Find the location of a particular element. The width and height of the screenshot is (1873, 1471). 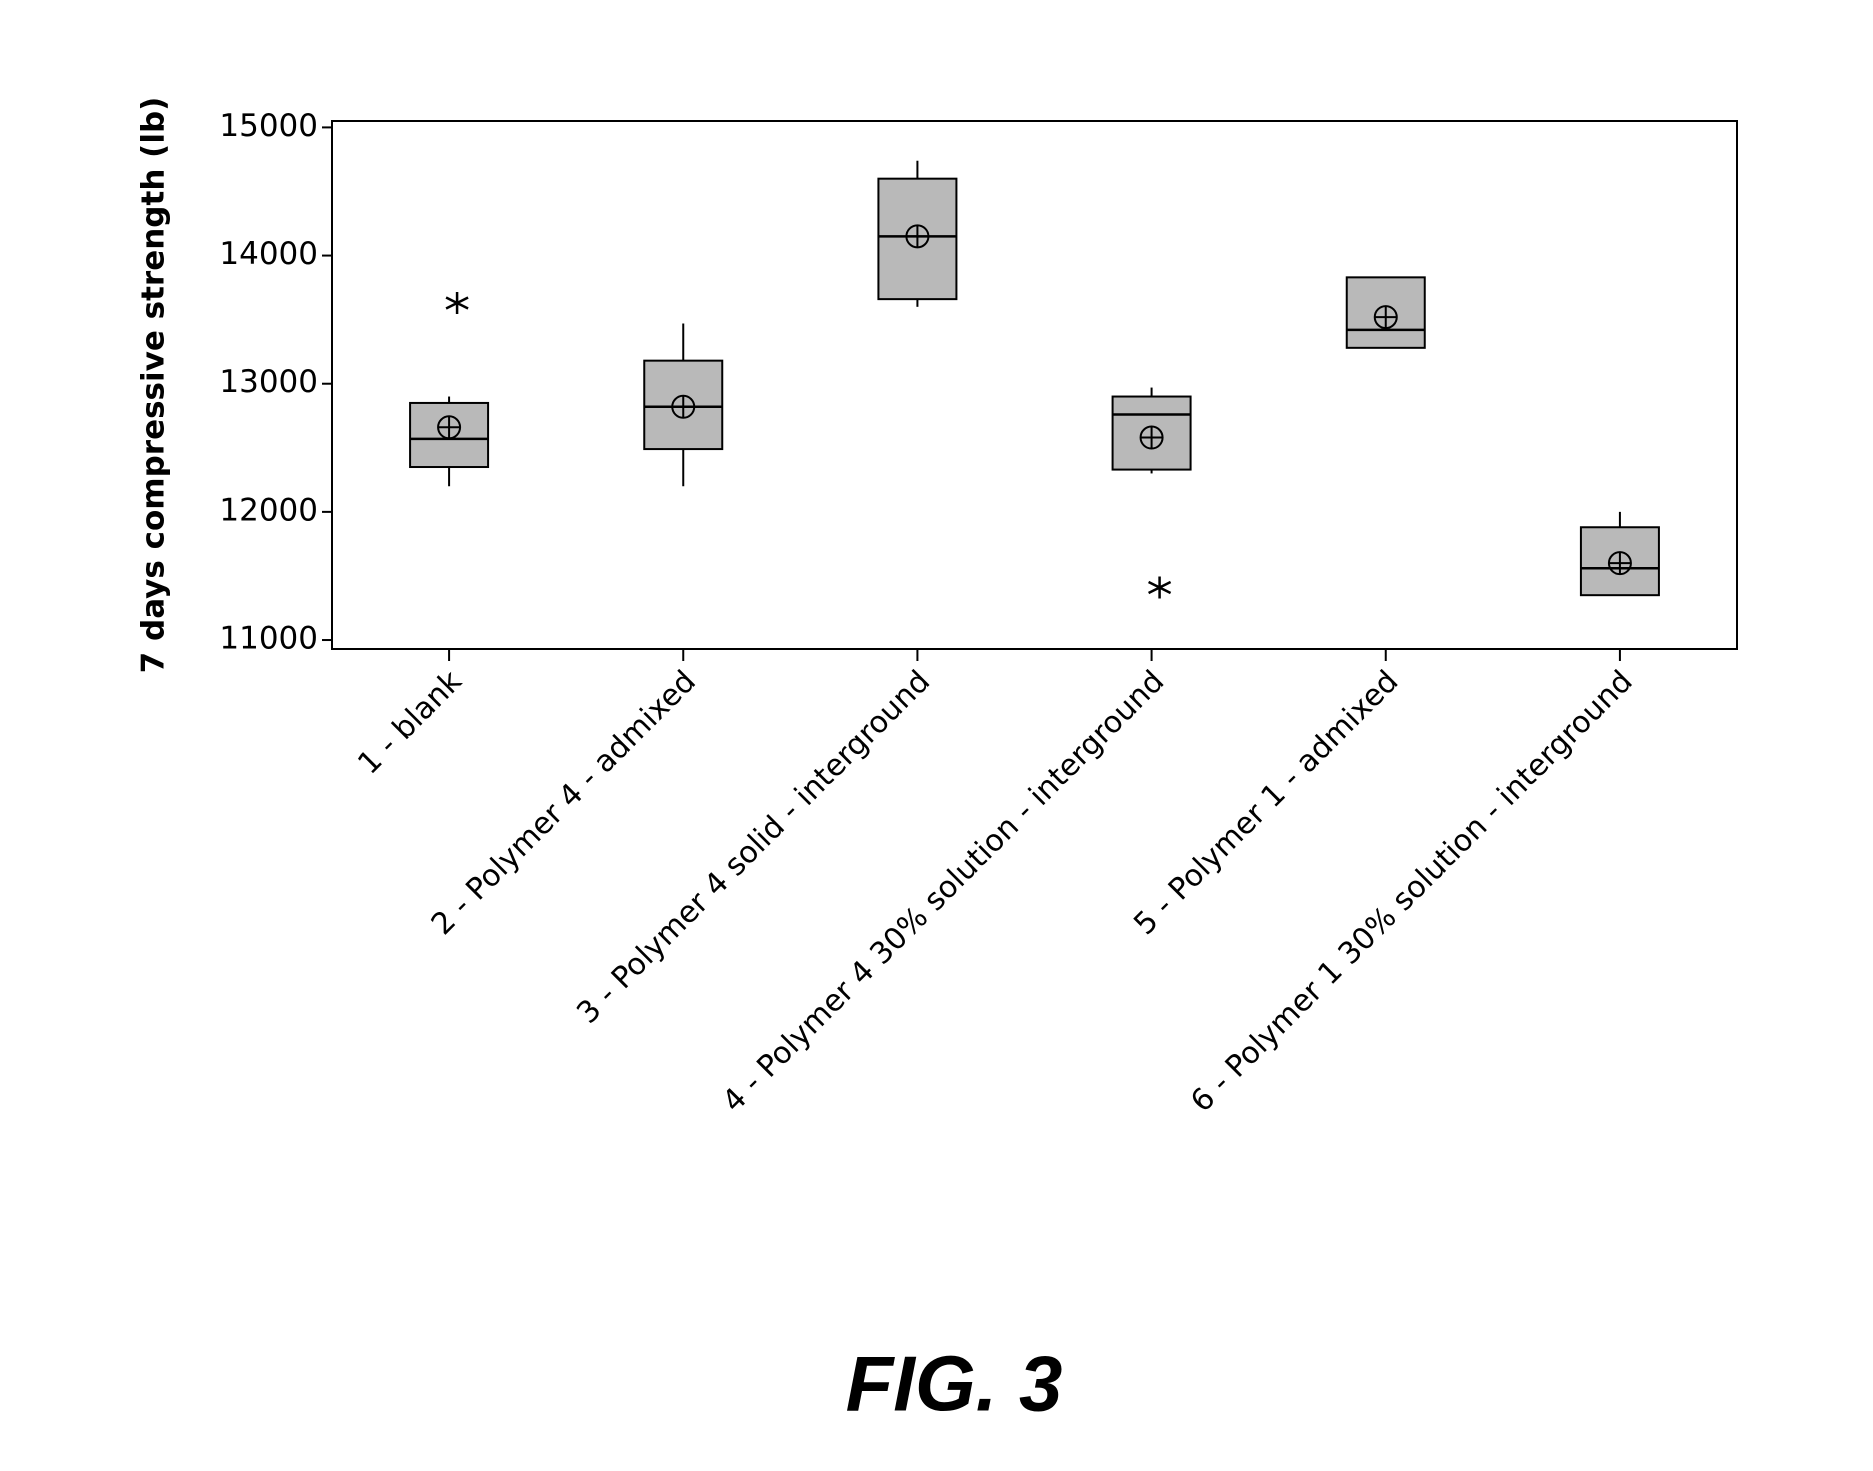

y-tick-label: 14000 is located at coordinates (268, 254).